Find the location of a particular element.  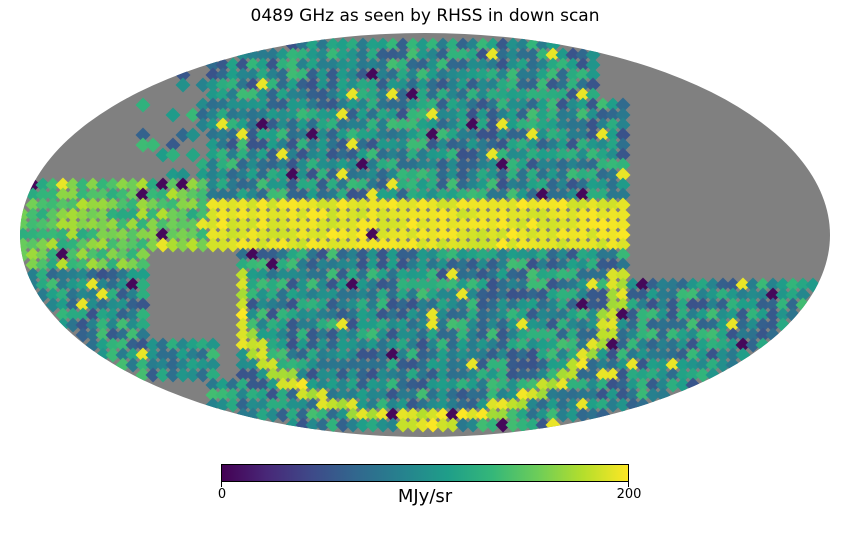

colorbar-tick-max is located at coordinates (628, 484).